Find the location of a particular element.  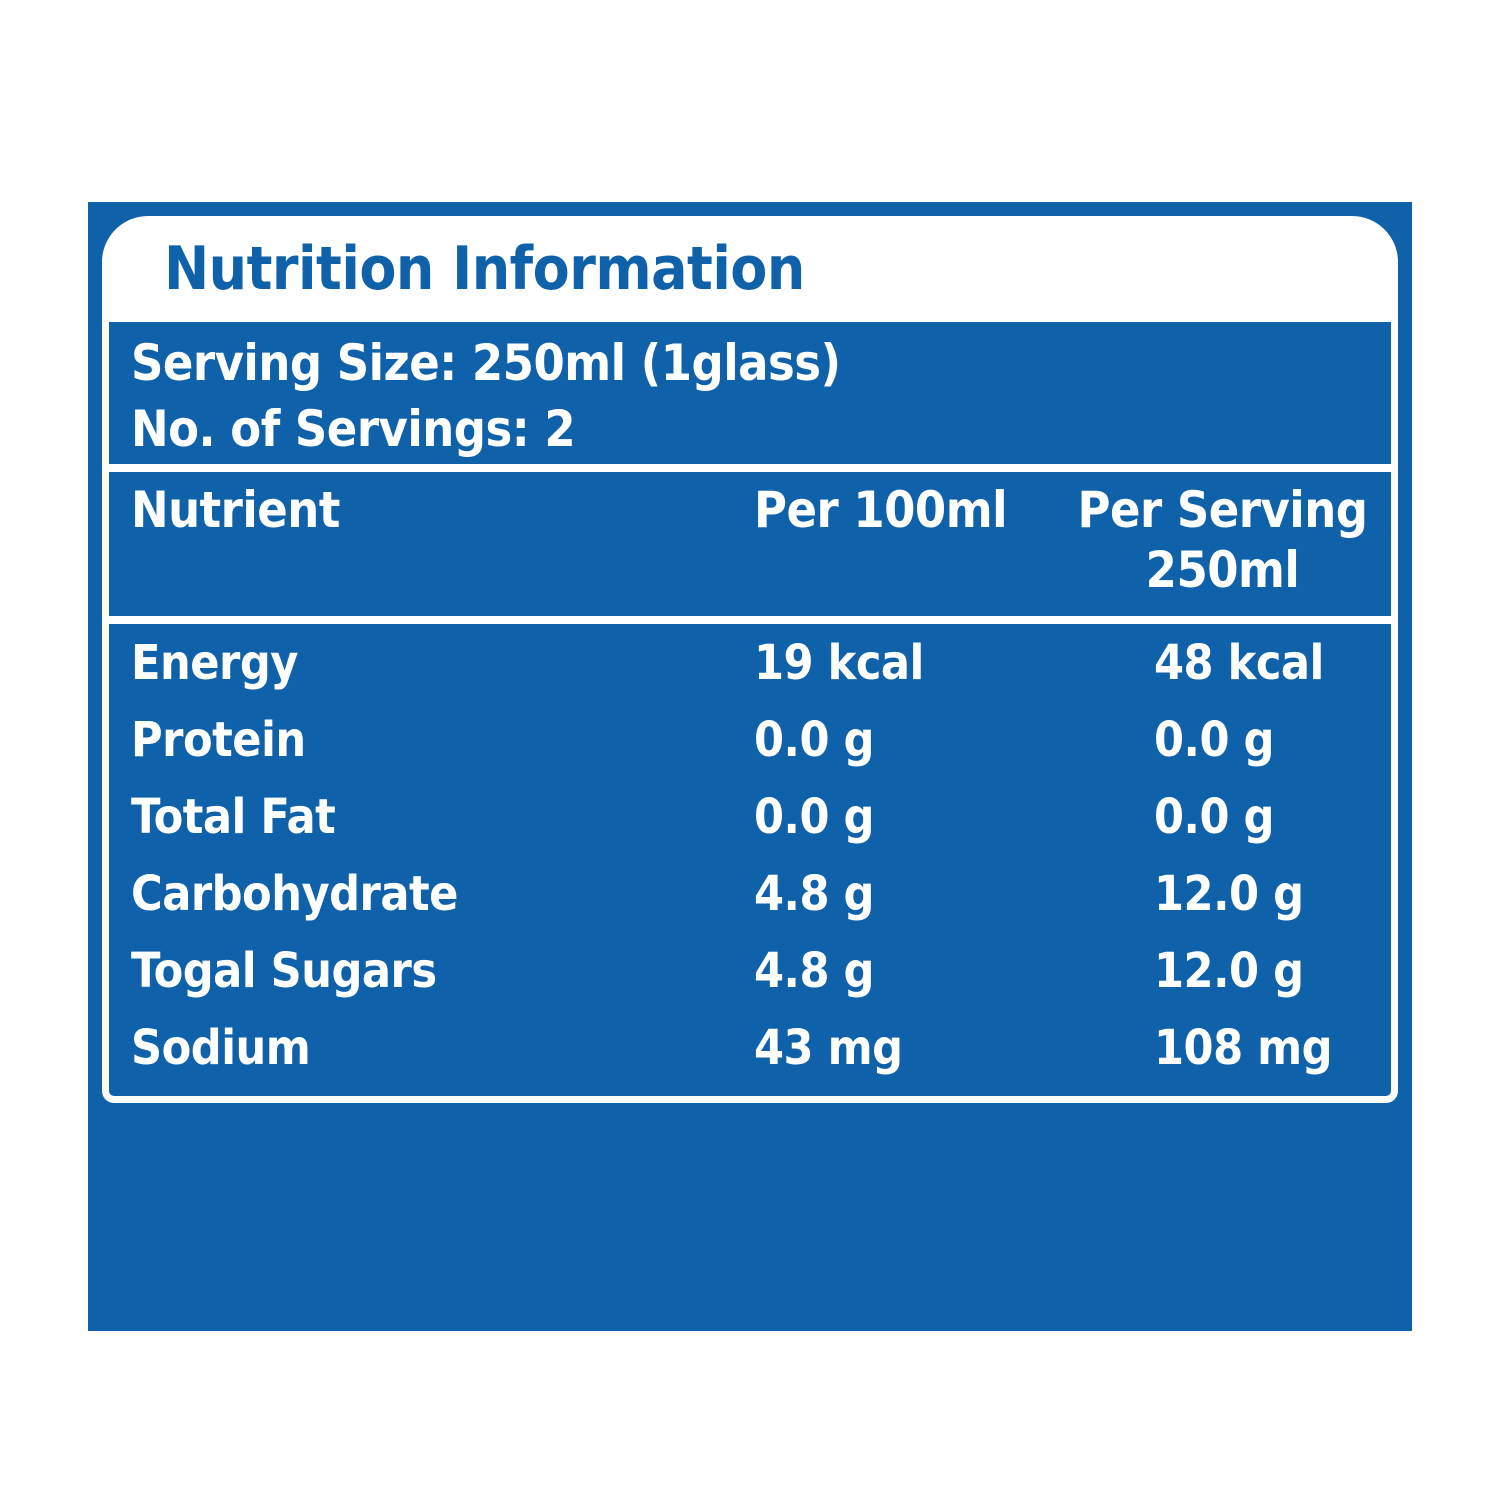

table-row: Total Fat 0.0 g 0.0 g is located at coordinates (750, 816).